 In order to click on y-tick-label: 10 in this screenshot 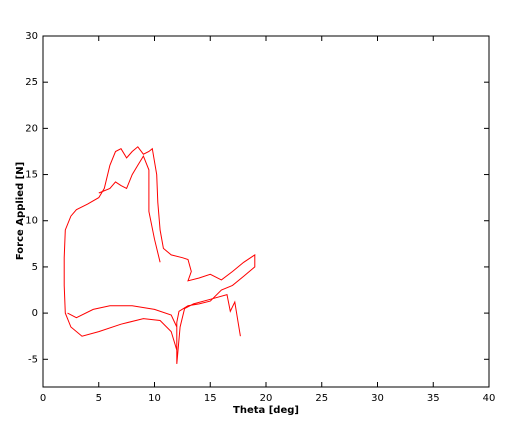, I will do `click(31, 221)`.